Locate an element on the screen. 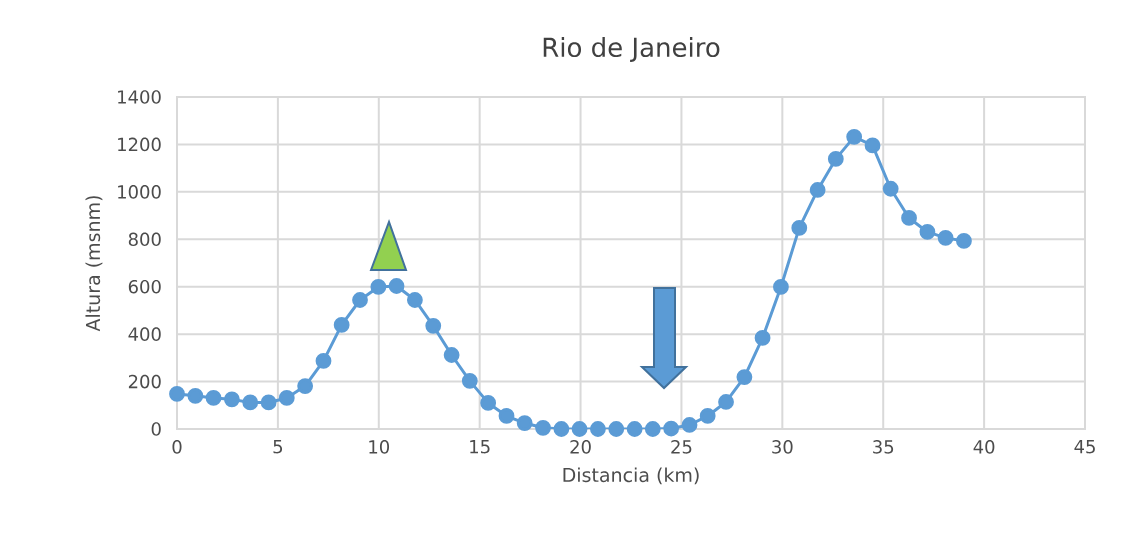  x-tick-label: 20 is located at coordinates (580, 447).